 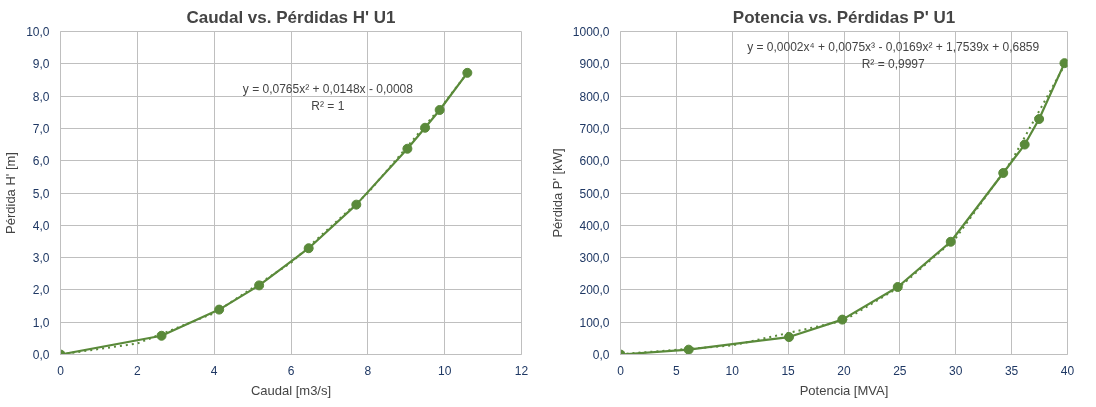 What do you see at coordinates (41, 193) in the screenshot?
I see `y-tick-label: 5,0` at bounding box center [41, 193].